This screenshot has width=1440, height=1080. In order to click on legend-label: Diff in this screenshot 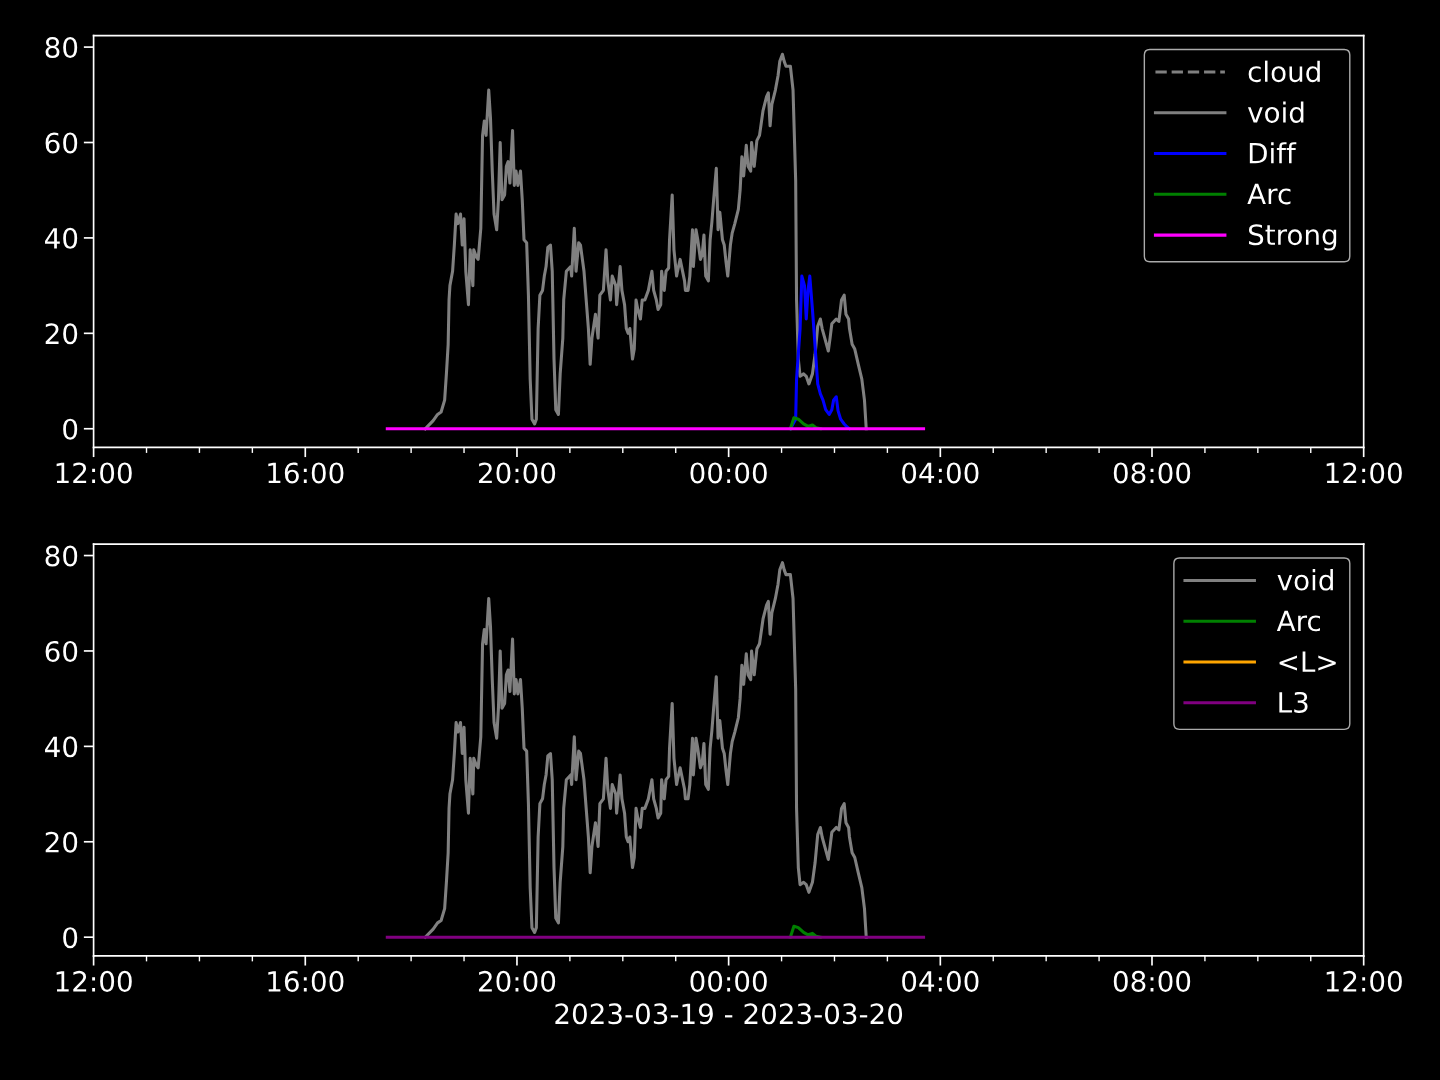, I will do `click(1273, 153)`.